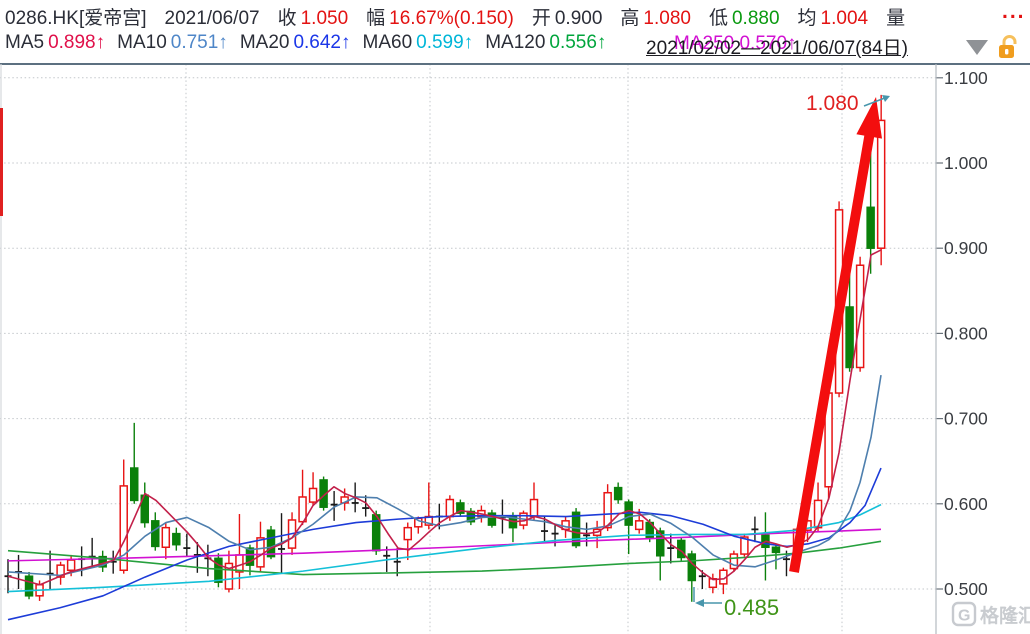 Image resolution: width=1030 pixels, height=634 pixels. What do you see at coordinates (451, 18) in the screenshot?
I see `field-value: 16.67%(0.150)` at bounding box center [451, 18].